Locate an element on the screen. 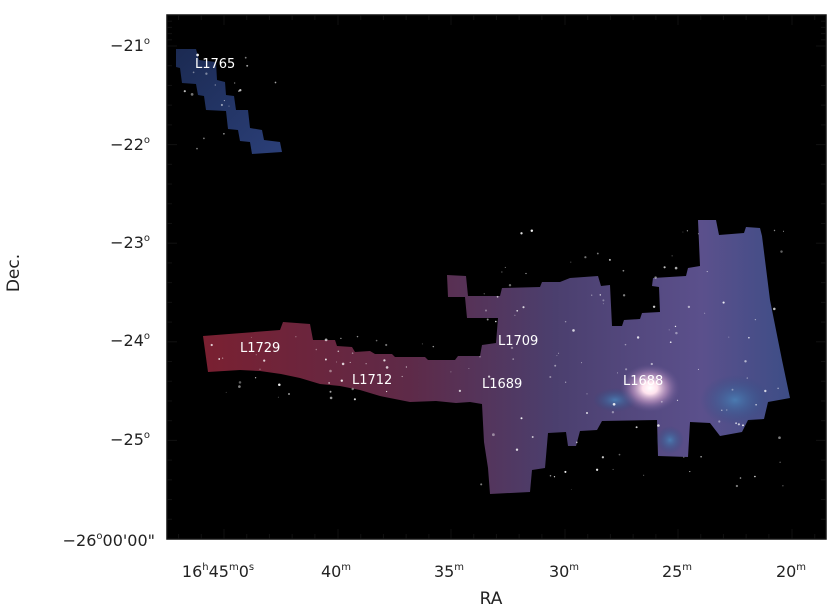 The height and width of the screenshot is (611, 830). y-tick-label: −21o is located at coordinates (130, 45).